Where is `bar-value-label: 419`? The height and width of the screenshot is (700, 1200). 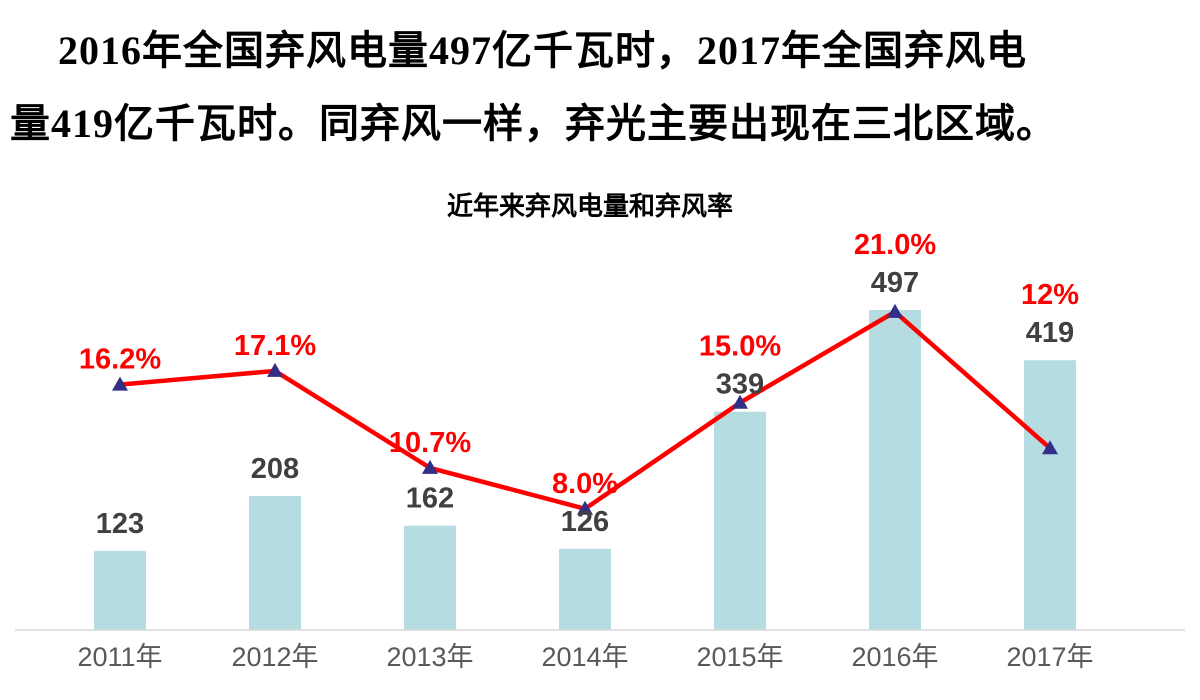
bar-value-label: 419 is located at coordinates (1050, 333).